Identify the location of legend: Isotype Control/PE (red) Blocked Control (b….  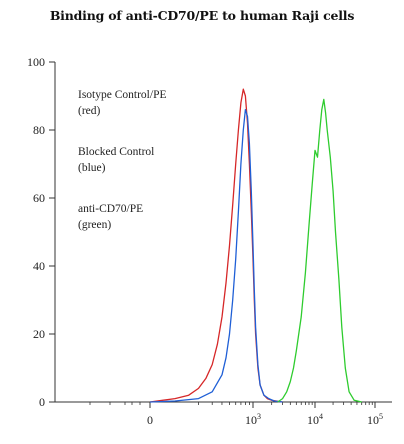
(122, 160).